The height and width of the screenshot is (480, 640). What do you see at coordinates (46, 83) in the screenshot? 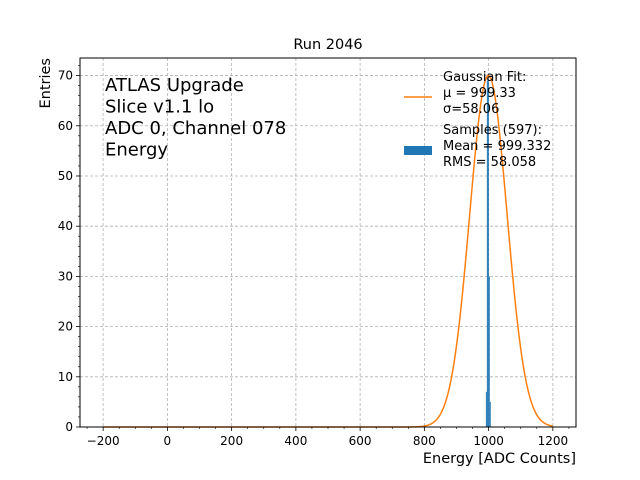
I see `y-axis-label: Entries` at bounding box center [46, 83].